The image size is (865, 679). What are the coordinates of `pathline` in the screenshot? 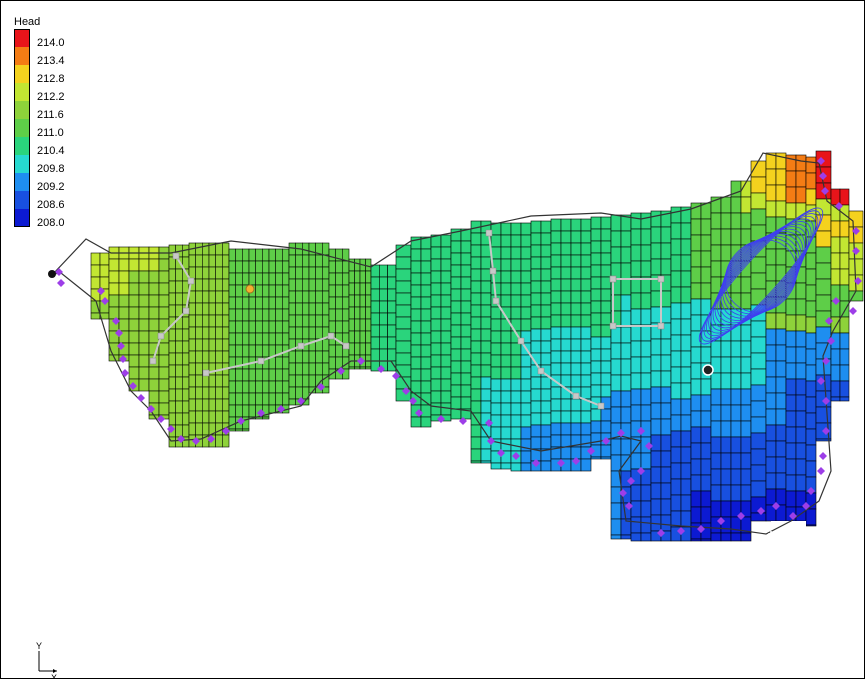 It's located at (761, 276).